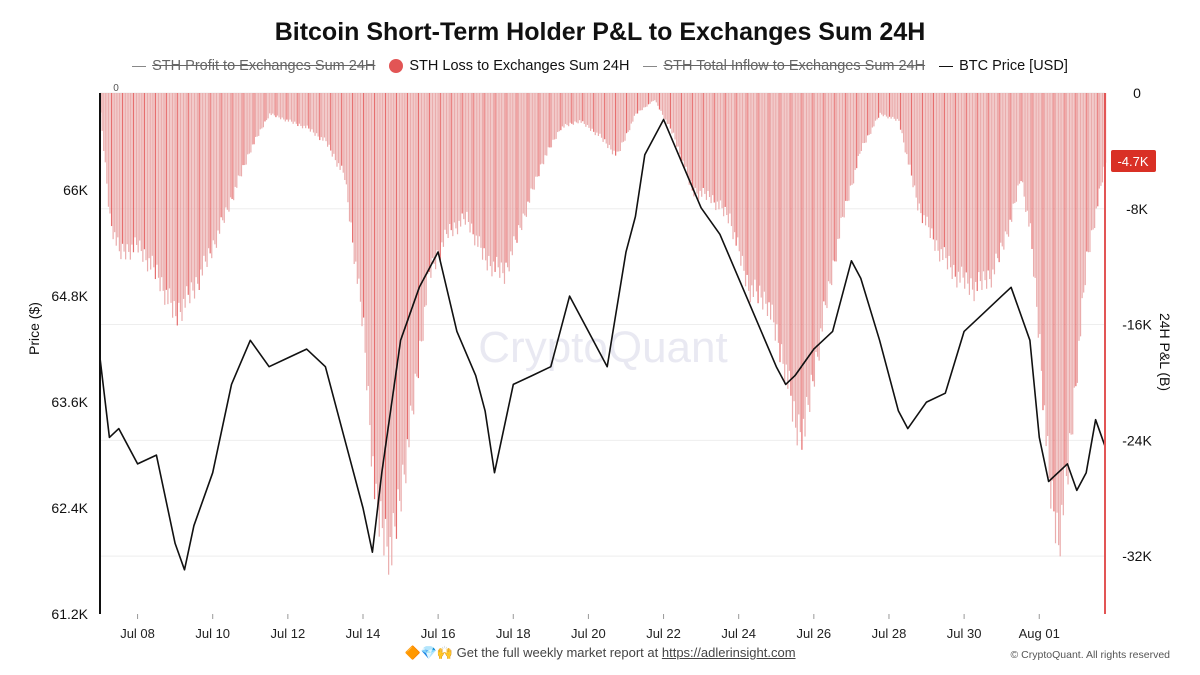 The height and width of the screenshot is (675, 1200). Describe the element at coordinates (139, 66) in the screenshot. I see `legend-line-marker` at that location.